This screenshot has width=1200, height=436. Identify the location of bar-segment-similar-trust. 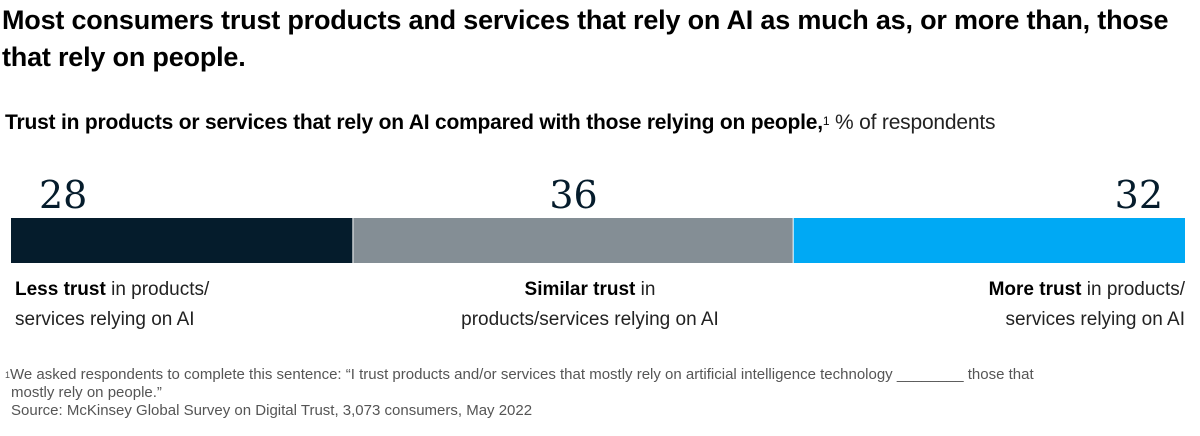
(573, 240).